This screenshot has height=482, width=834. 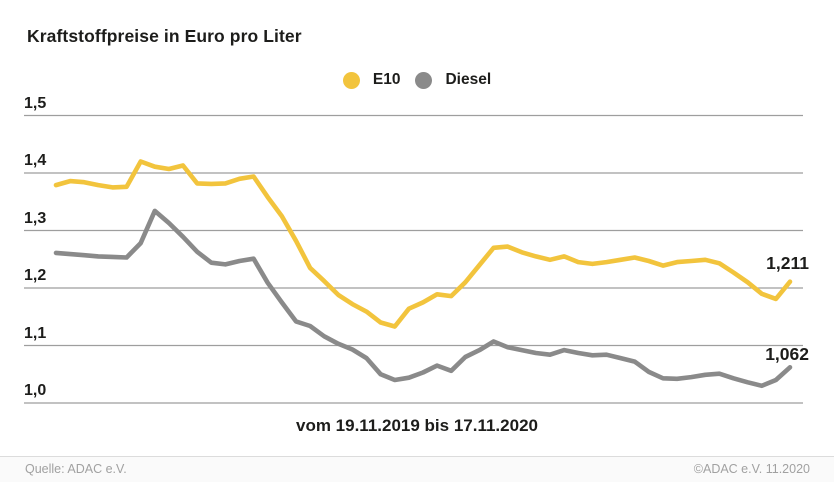 I want to click on e10-dot-icon, so click(x=351, y=80).